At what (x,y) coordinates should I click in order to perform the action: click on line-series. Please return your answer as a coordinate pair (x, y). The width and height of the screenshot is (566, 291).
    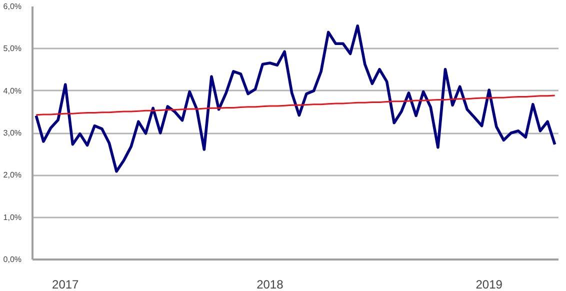
    Looking at the image, I should click on (295, 105).